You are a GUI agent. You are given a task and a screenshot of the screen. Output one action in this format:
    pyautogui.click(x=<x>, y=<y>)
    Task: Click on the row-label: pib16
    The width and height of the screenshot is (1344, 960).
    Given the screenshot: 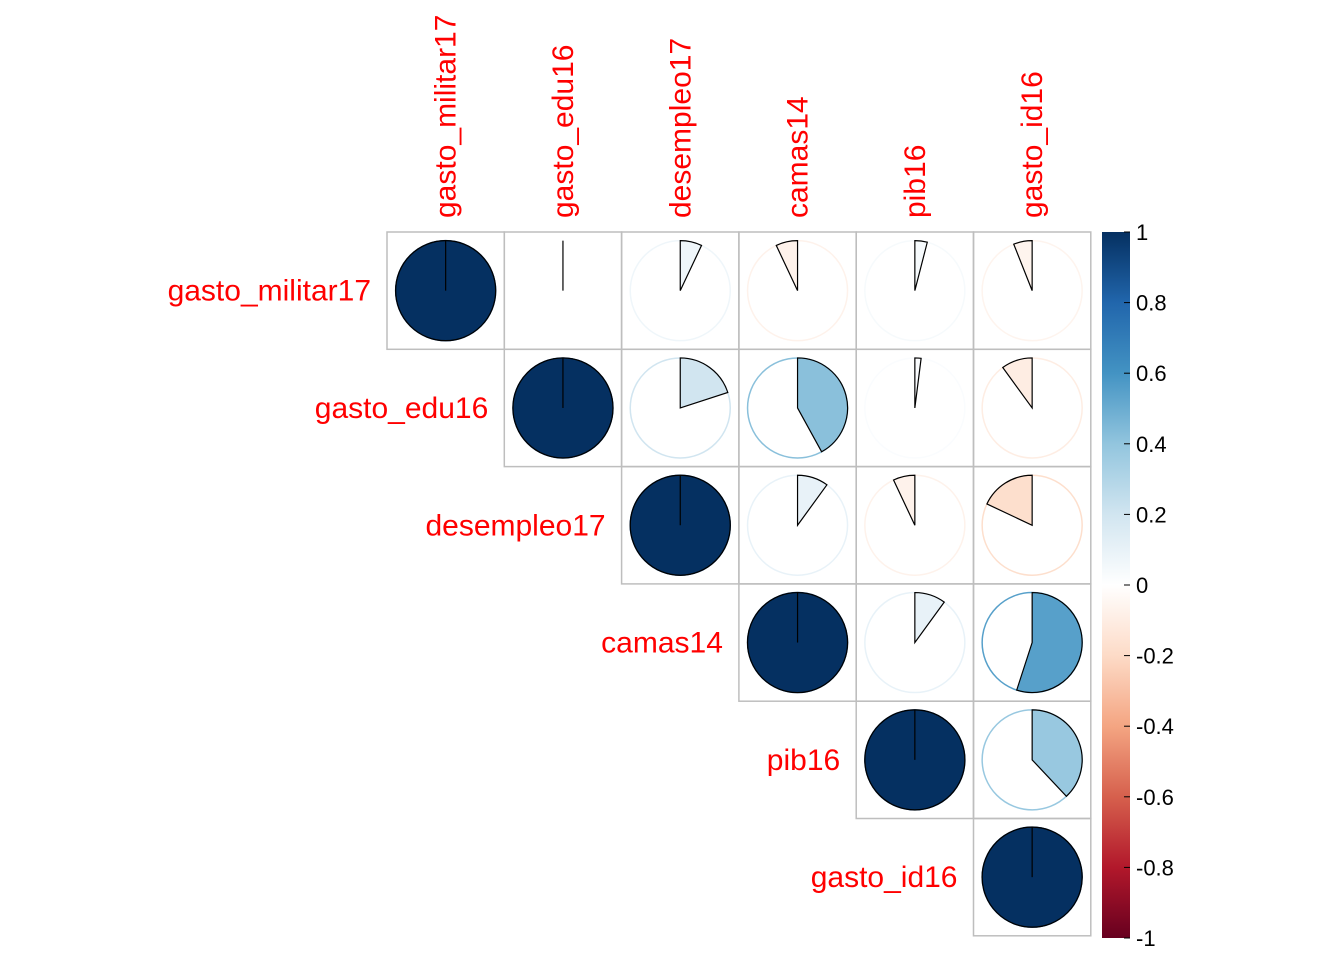 What is the action you would take?
    pyautogui.click(x=803, y=760)
    